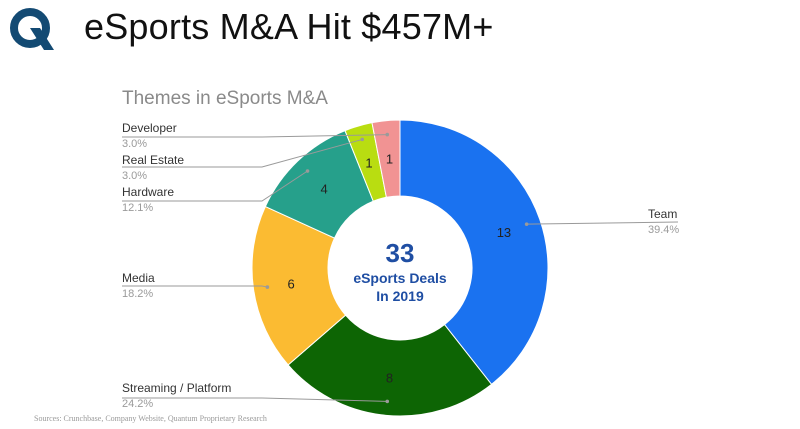 This screenshot has width=800, height=429. I want to click on leader-line-developer, so click(255, 136).